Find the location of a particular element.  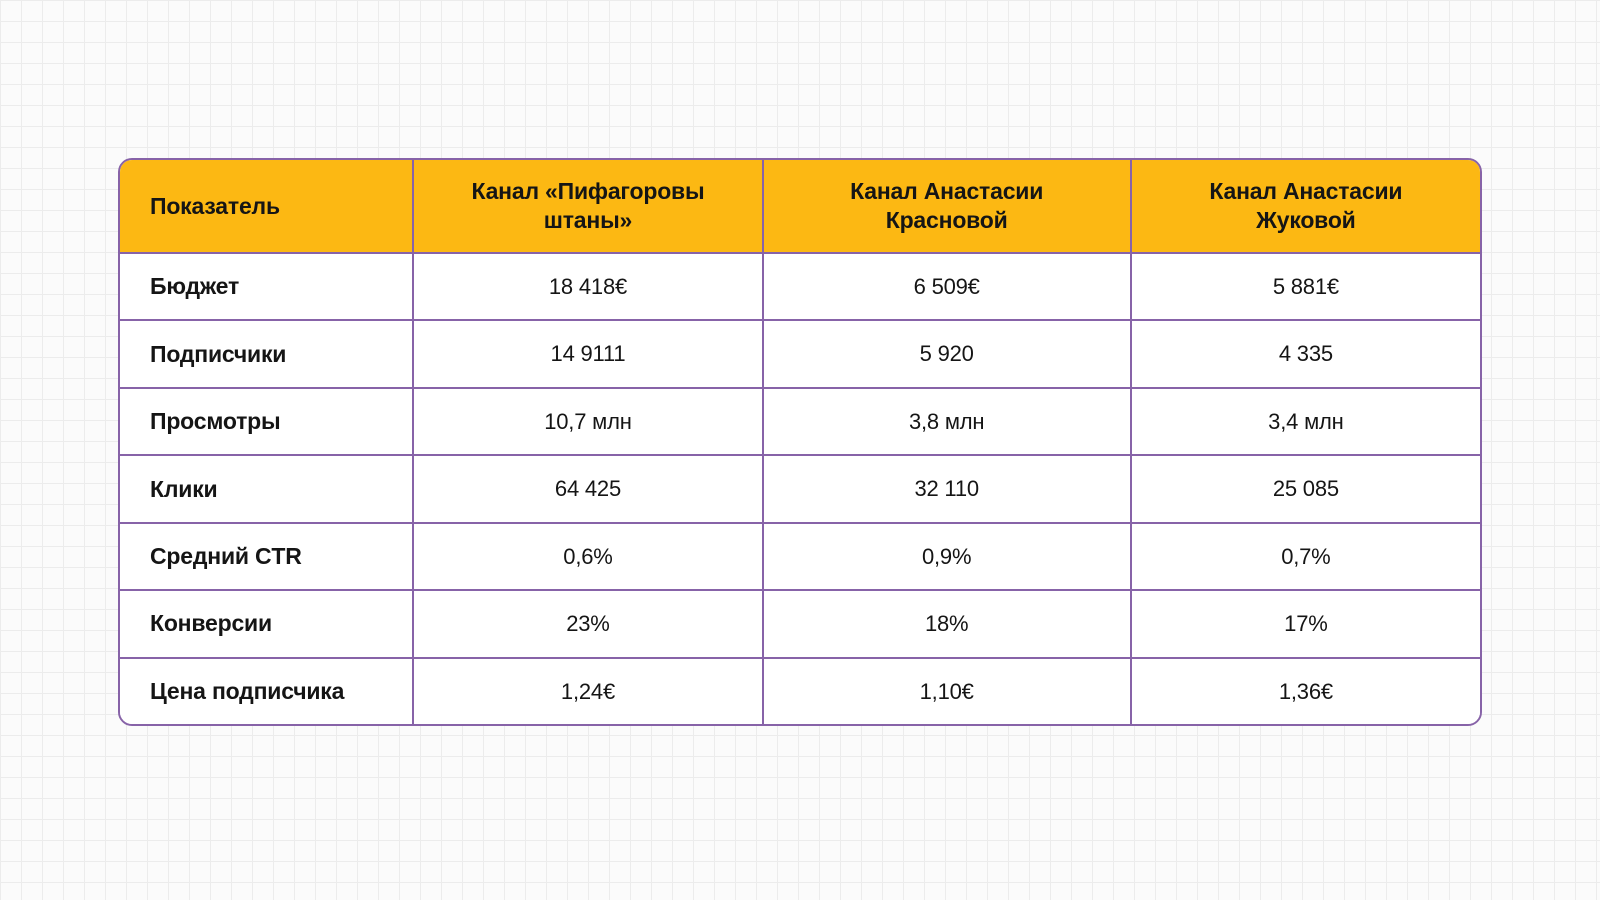

column-header-channel-zhukova: Канал Анастасии Жуковой is located at coordinates (1304, 206).